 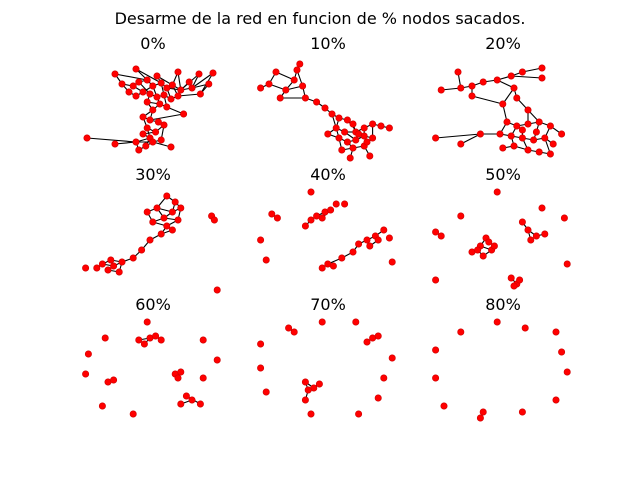 I want to click on panel-title: 10%, so click(x=328, y=43).